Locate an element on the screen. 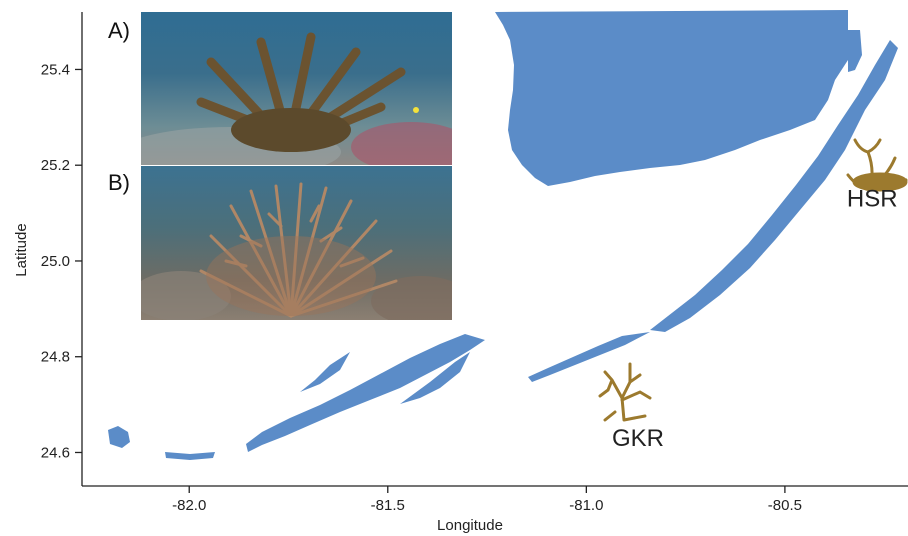  site-label-gkr: GKR is located at coordinates (638, 438).